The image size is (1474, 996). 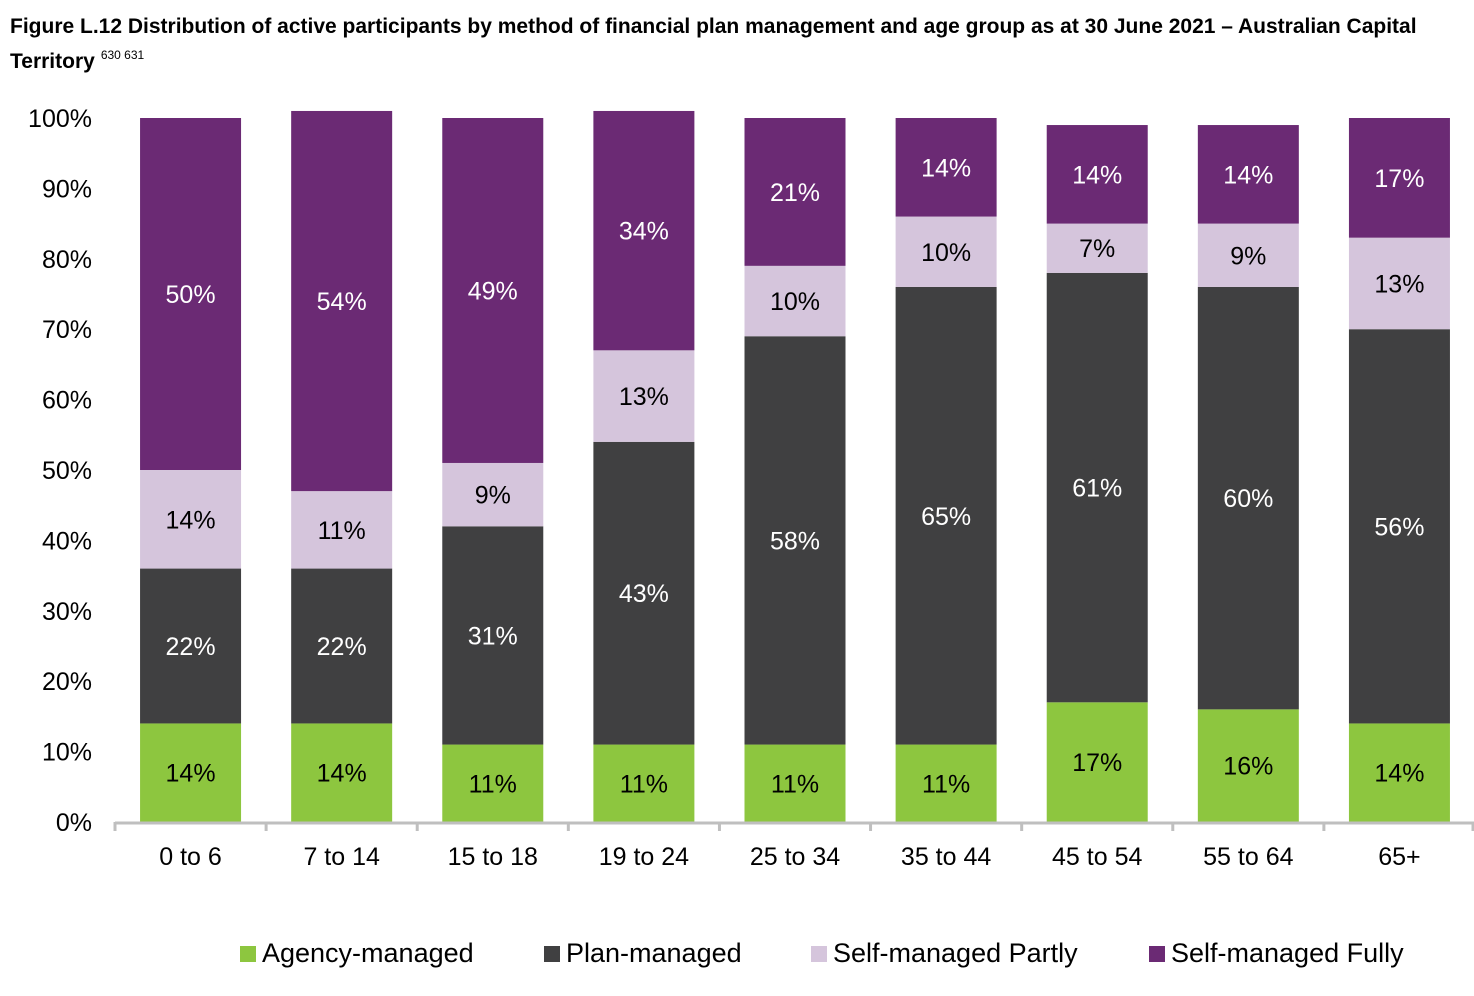 I want to click on data-label: 16%, so click(x=1248, y=767).